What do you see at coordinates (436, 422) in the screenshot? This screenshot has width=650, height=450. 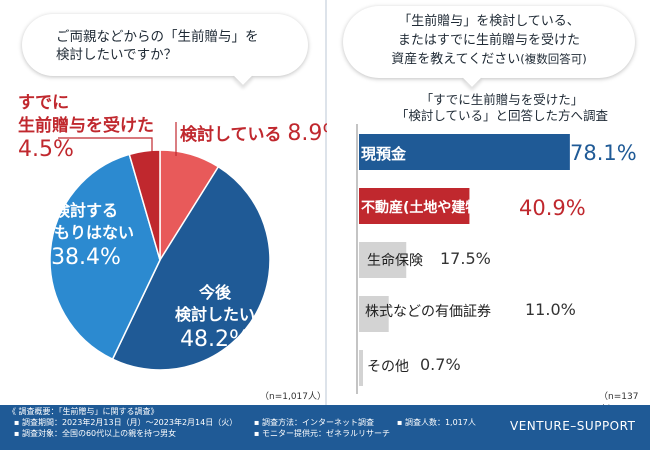 I see `footer-count: ▪ 調査人数：1,017人` at bounding box center [436, 422].